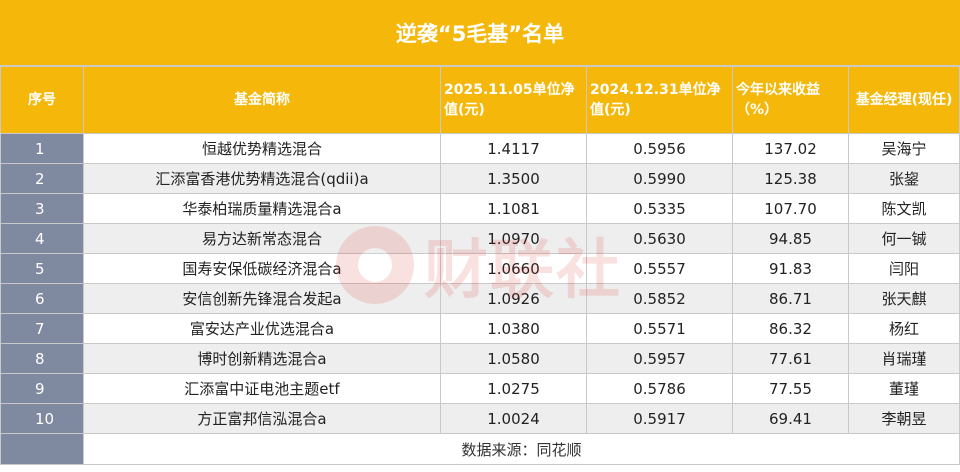  I want to click on cell-index: 4, so click(42, 238).